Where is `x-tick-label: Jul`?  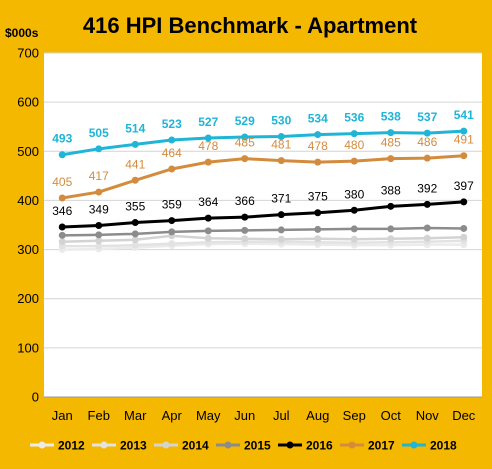
x-tick-label: Jul is located at coordinates (281, 415).